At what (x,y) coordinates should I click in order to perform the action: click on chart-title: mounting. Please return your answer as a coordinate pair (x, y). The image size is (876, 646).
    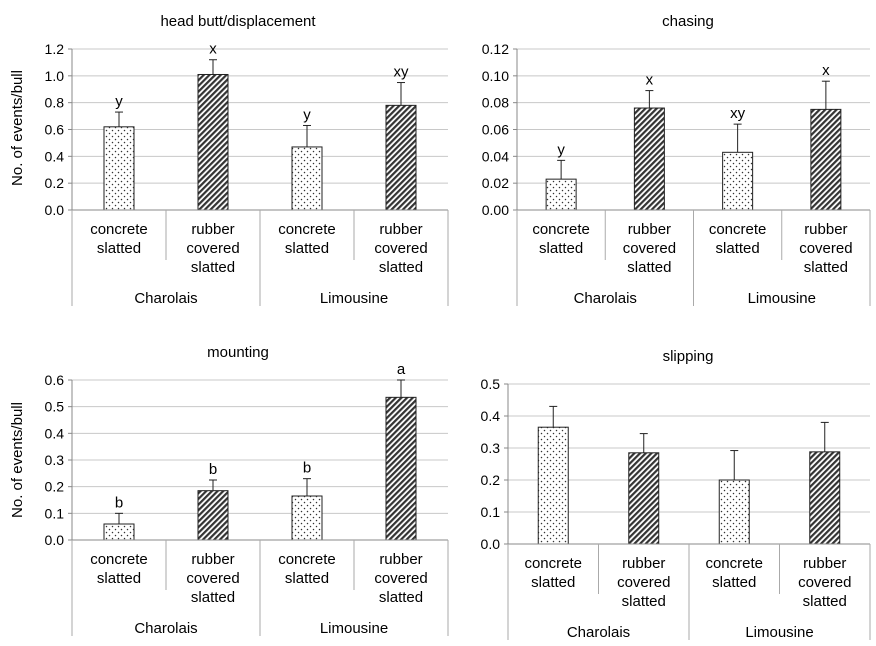
    Looking at the image, I should click on (238, 352).